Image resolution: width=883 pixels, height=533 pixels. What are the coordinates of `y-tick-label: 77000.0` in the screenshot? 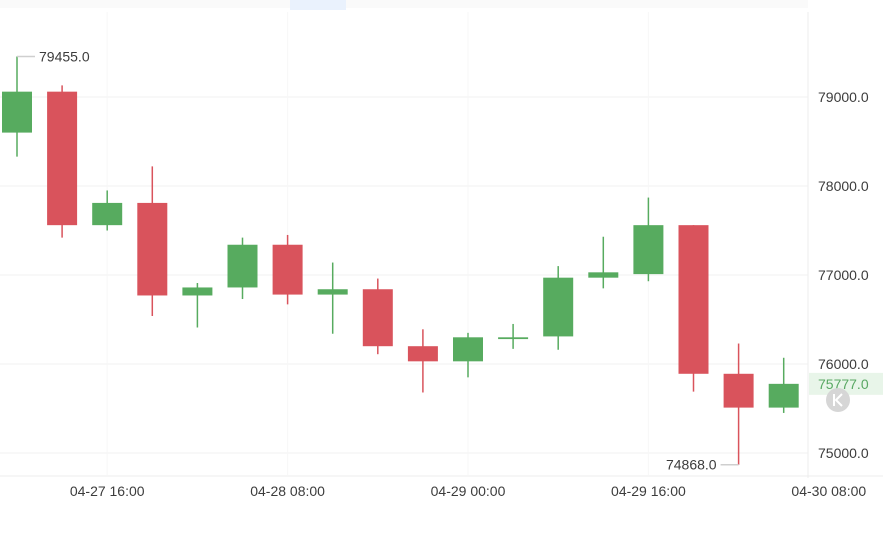 It's located at (843, 275).